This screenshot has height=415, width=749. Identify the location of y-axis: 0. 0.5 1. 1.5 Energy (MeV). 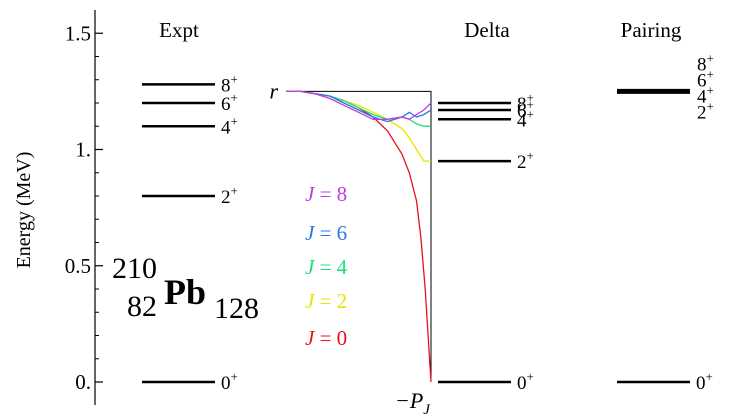
(58, 207).